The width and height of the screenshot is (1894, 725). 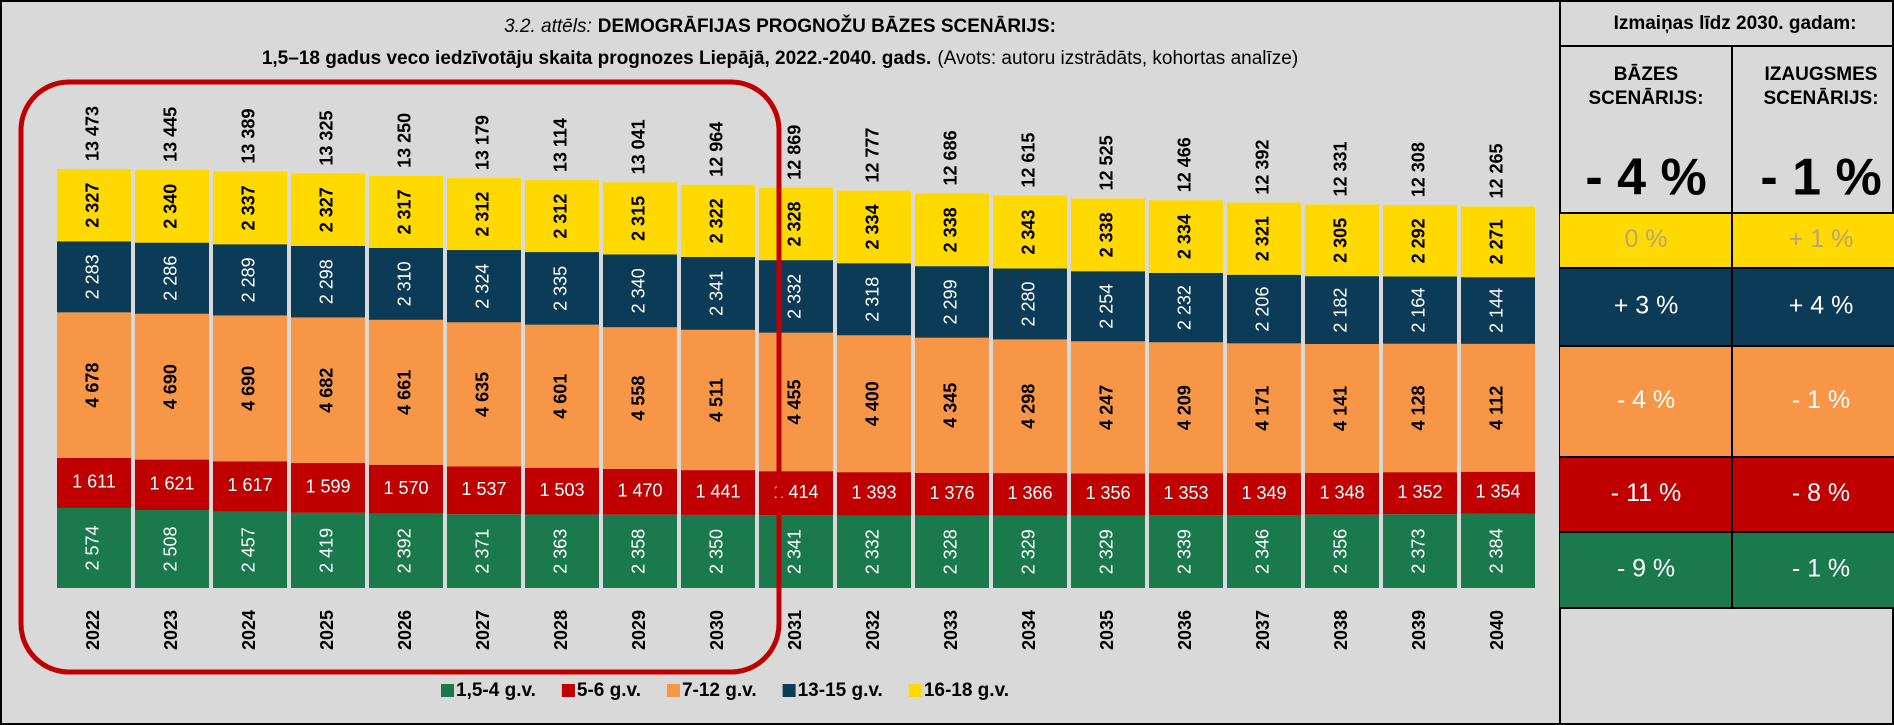 I want to click on data-label: 1 441, so click(x=717, y=491).